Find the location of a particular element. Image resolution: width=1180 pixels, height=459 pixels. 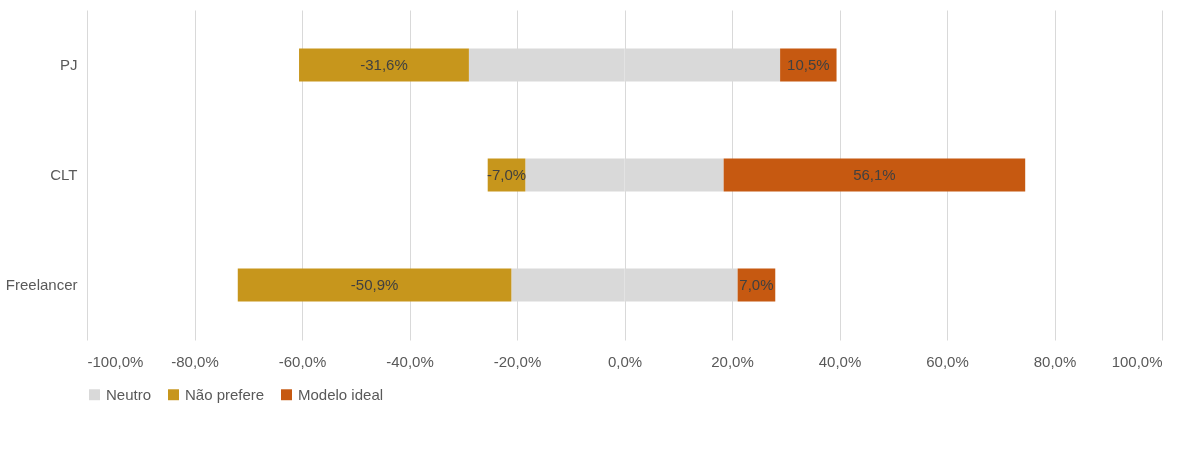

data-label: -31,6% is located at coordinates (384, 64).